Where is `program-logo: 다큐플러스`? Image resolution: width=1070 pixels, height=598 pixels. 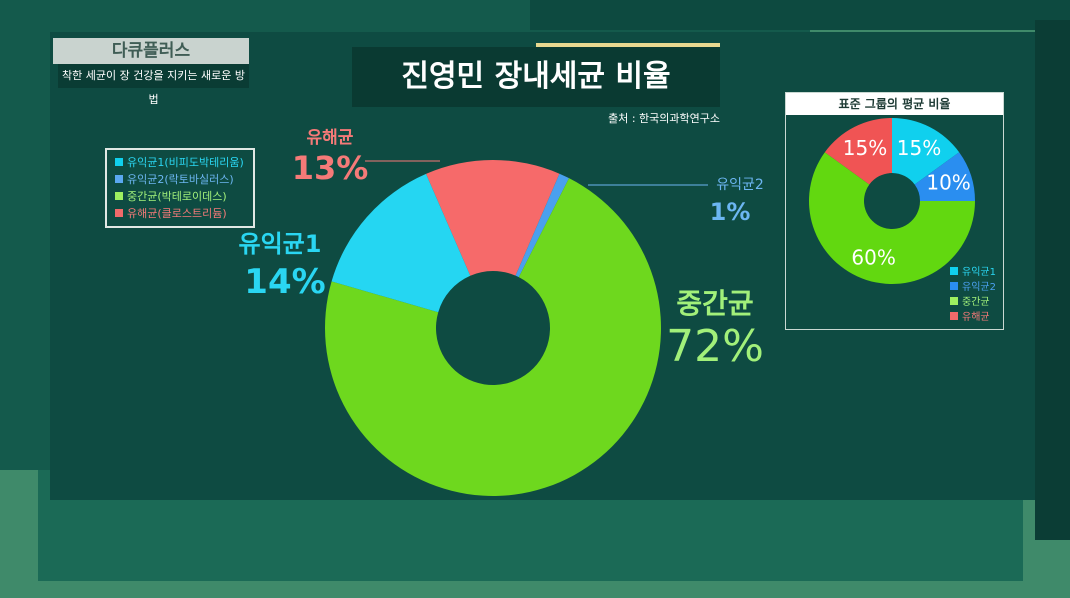 program-logo: 다큐플러스 is located at coordinates (151, 51).